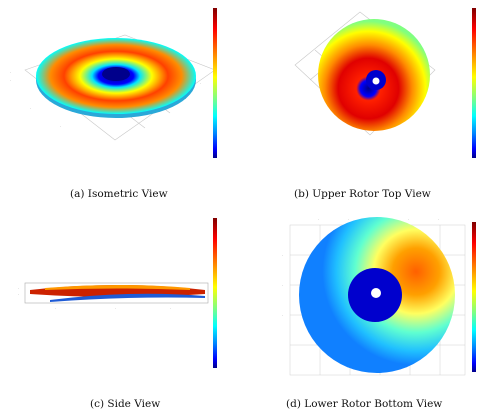  Describe the element at coordinates (125, 404) in the screenshot. I see `caption-side-view: (c) Side View` at that location.